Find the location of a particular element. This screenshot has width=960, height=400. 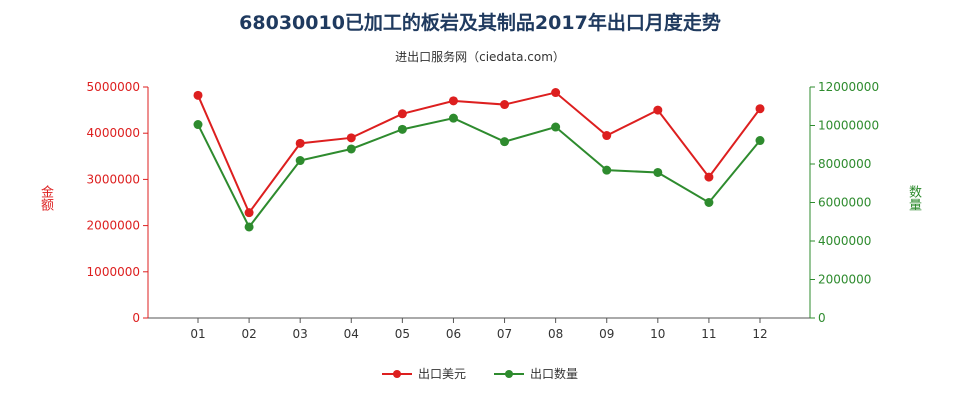

x-tick-label: 12 is located at coordinates (759, 334).